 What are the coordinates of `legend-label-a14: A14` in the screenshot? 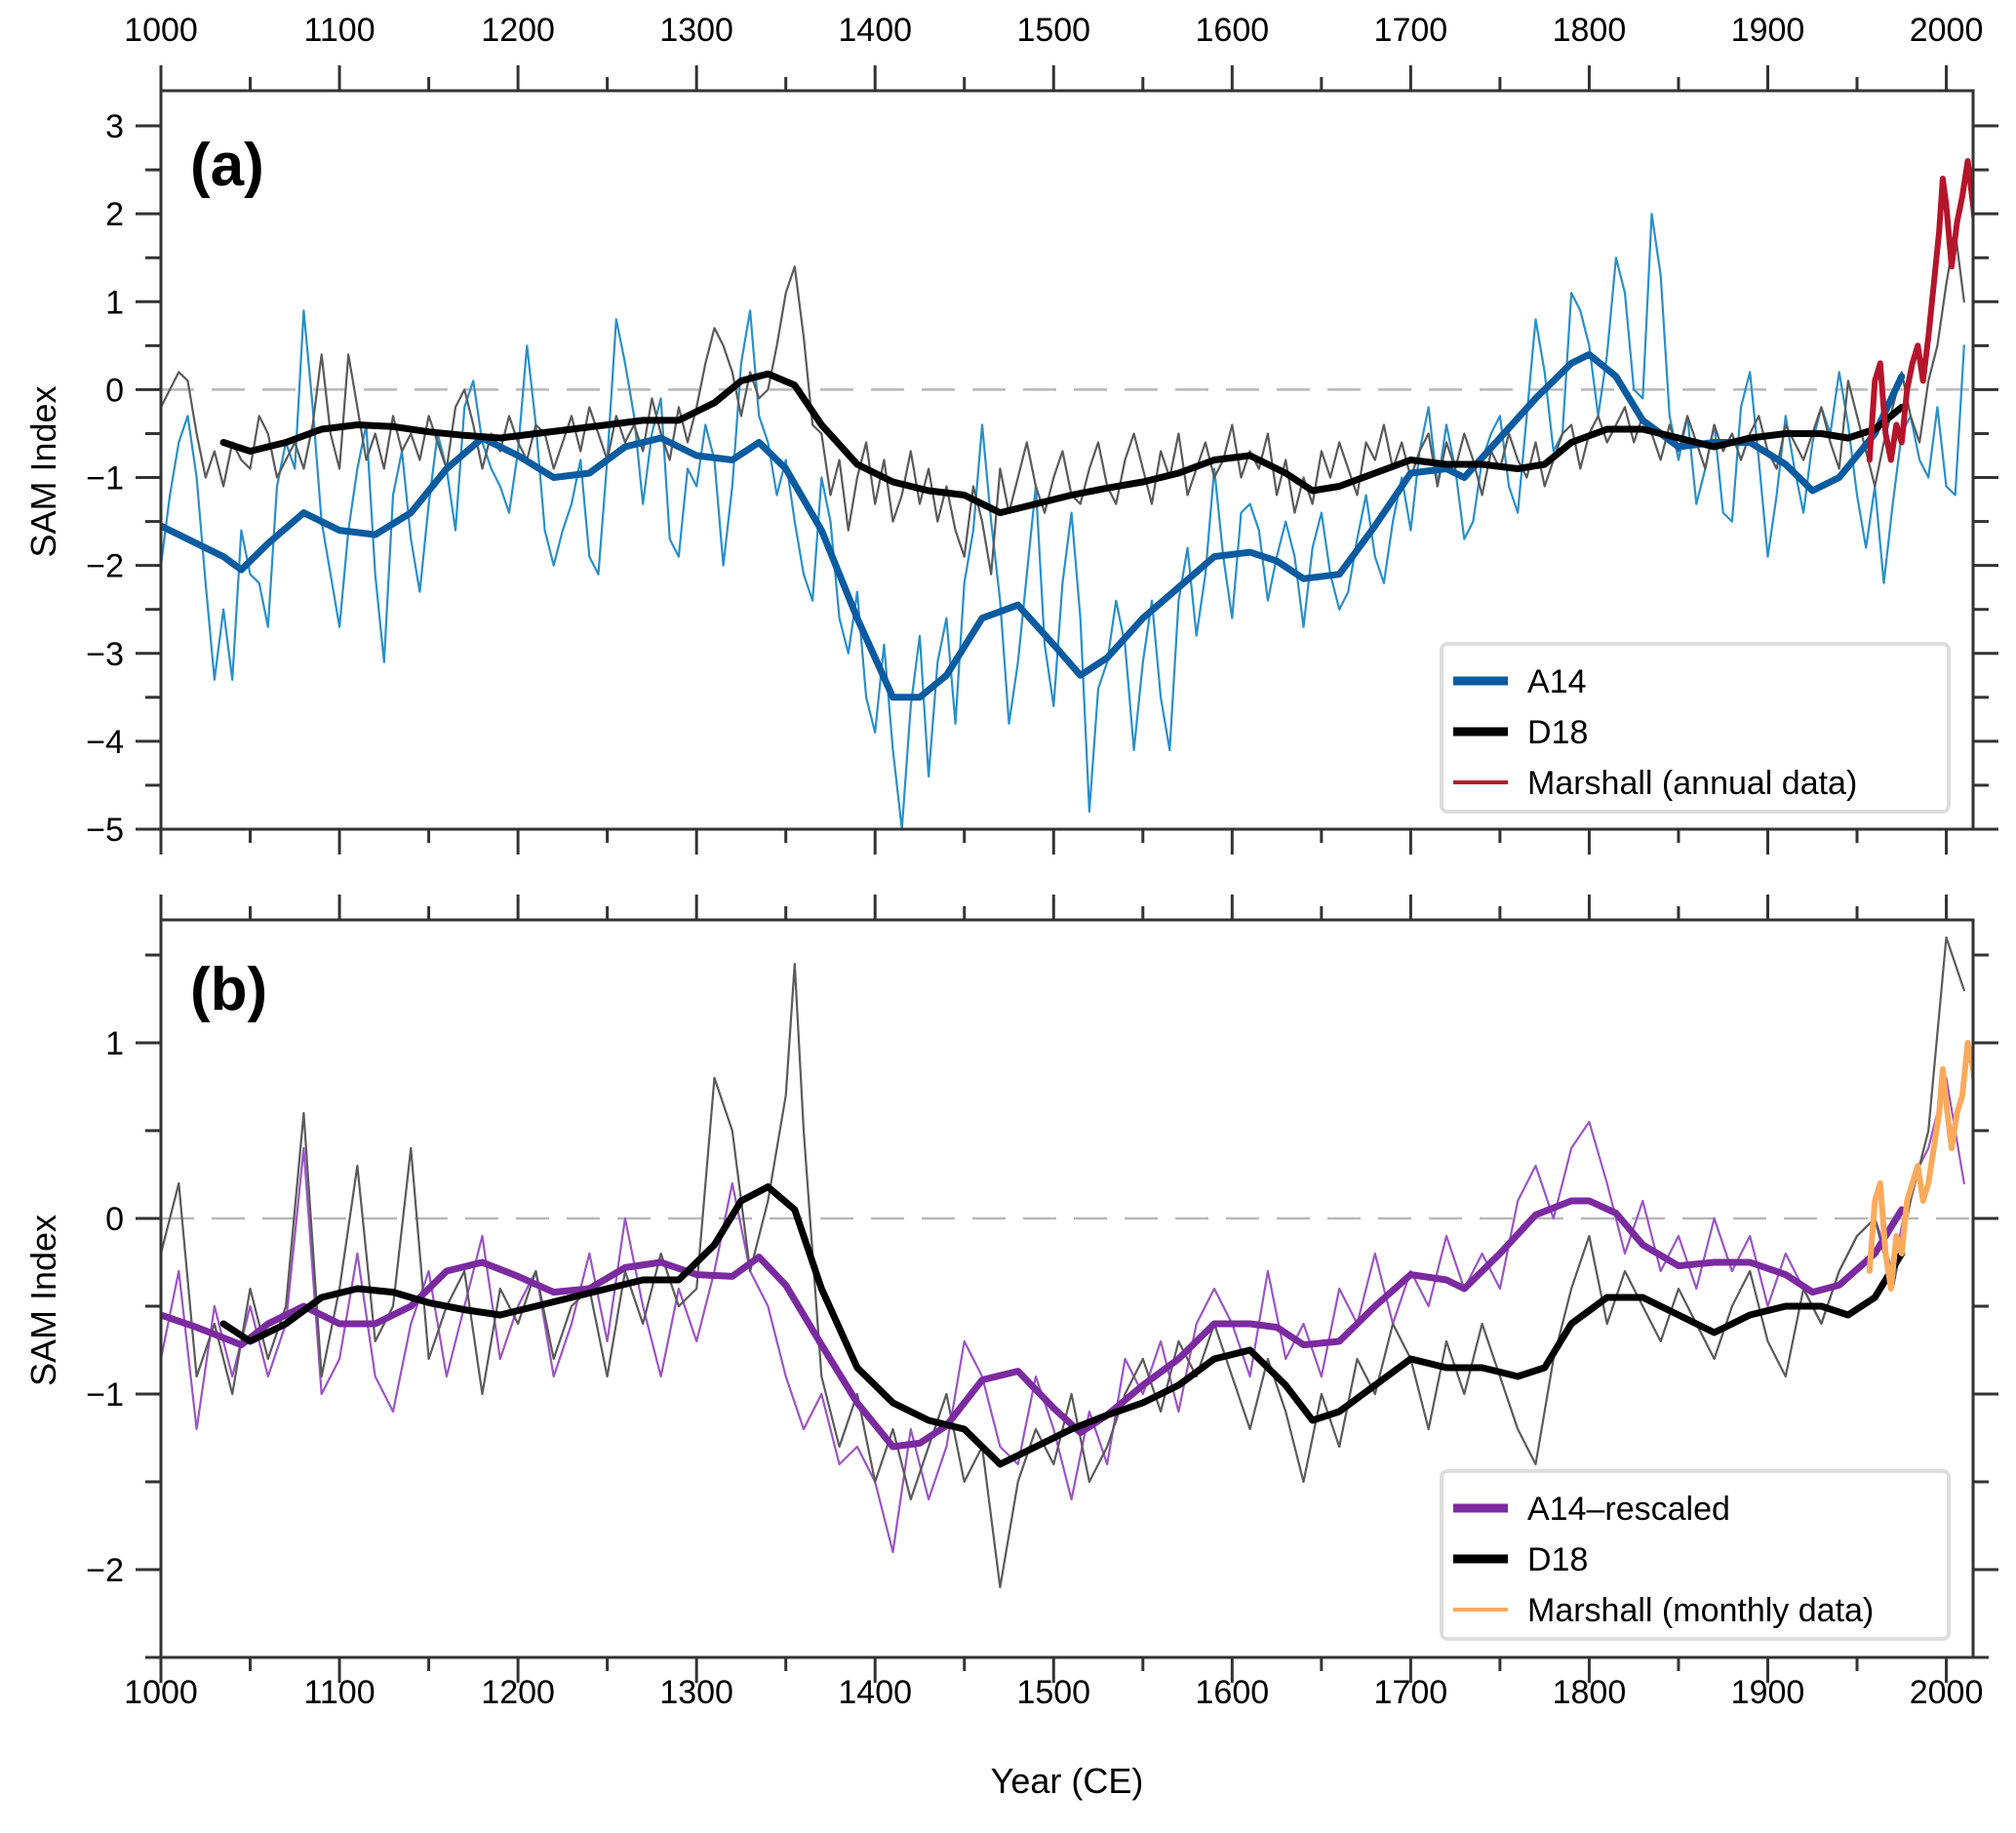 It's located at (1557, 682).